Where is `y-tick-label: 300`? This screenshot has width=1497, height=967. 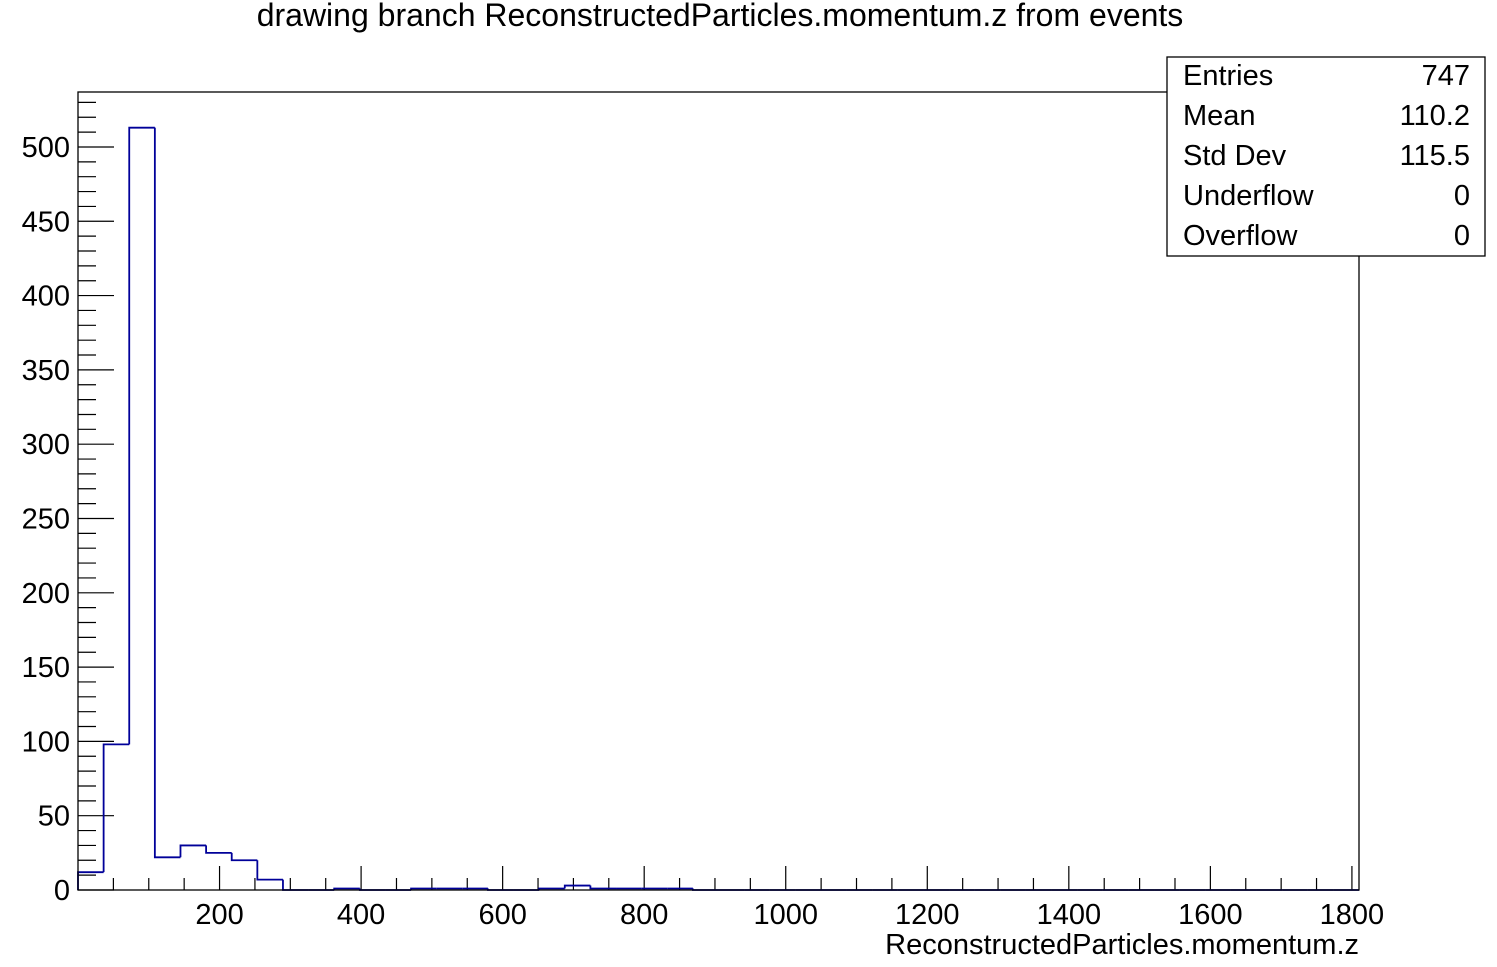
y-tick-label: 300 is located at coordinates (46, 445).